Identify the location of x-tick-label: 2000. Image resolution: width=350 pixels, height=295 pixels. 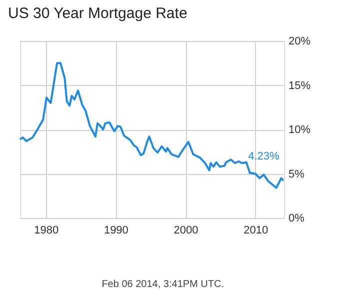
(186, 230).